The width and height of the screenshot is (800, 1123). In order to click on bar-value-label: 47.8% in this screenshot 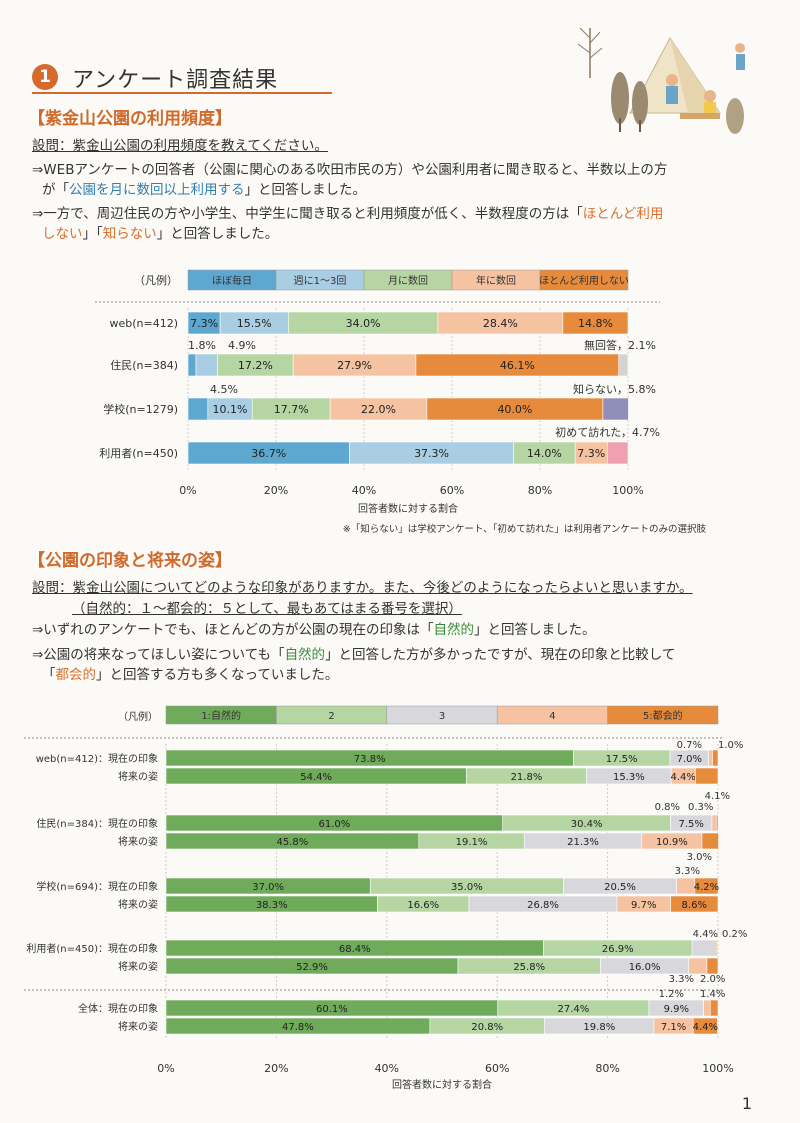, I will do `click(298, 1027)`.